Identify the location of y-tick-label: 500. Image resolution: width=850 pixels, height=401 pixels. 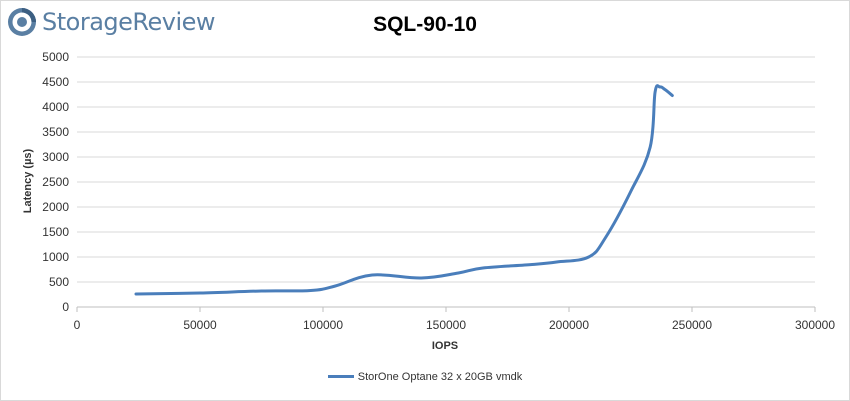
(59, 282).